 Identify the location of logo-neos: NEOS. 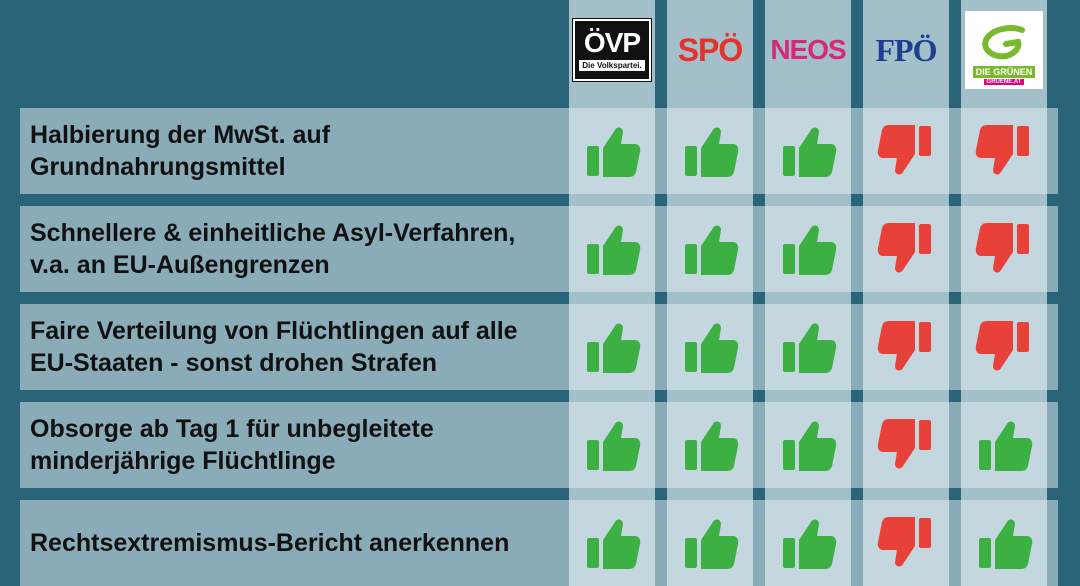
(808, 50).